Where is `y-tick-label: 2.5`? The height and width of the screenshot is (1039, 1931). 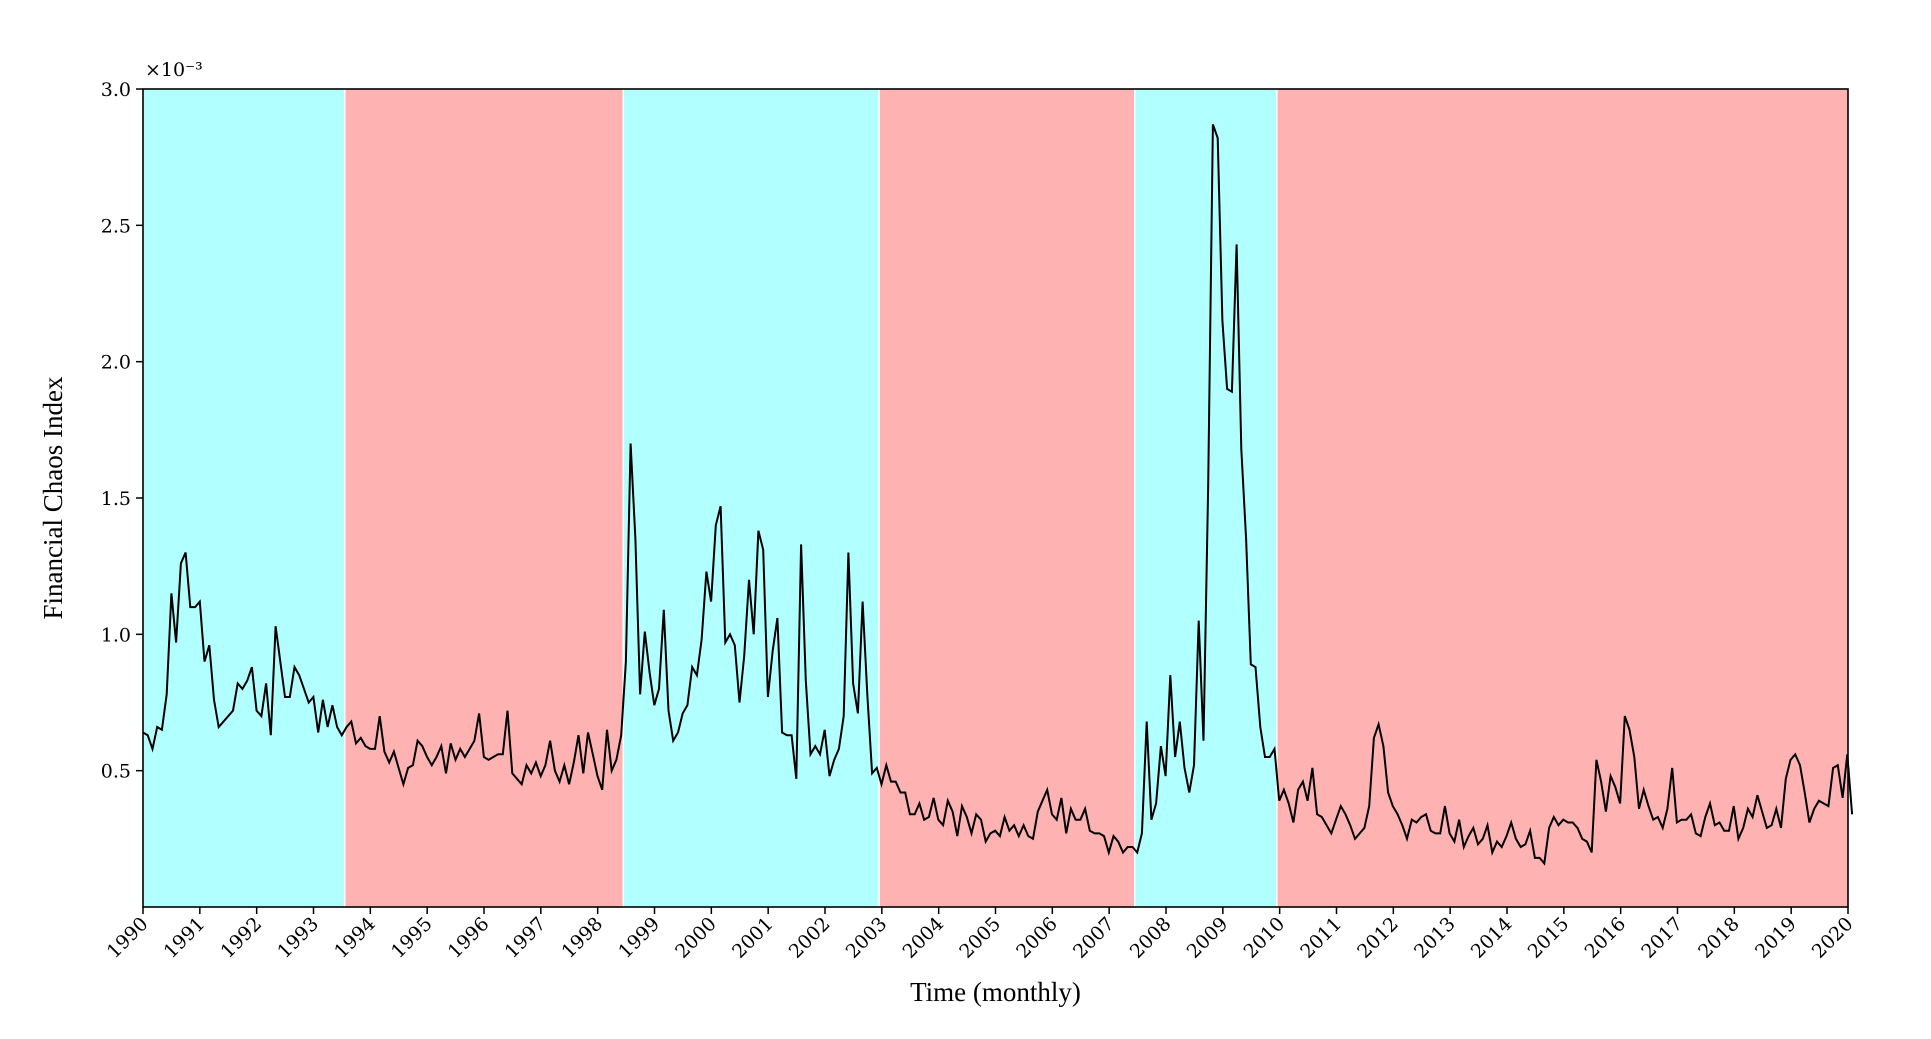 y-tick-label: 2.5 is located at coordinates (116, 226).